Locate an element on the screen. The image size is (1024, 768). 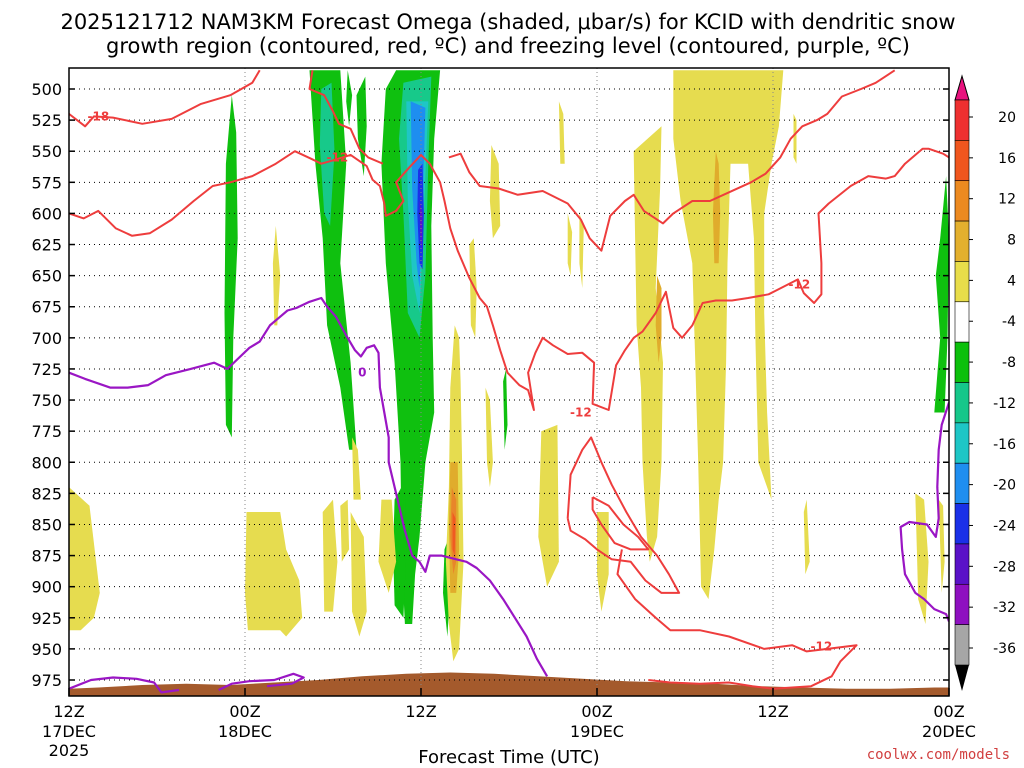
y-tick-label: 625 is located at coordinates (46, 245).